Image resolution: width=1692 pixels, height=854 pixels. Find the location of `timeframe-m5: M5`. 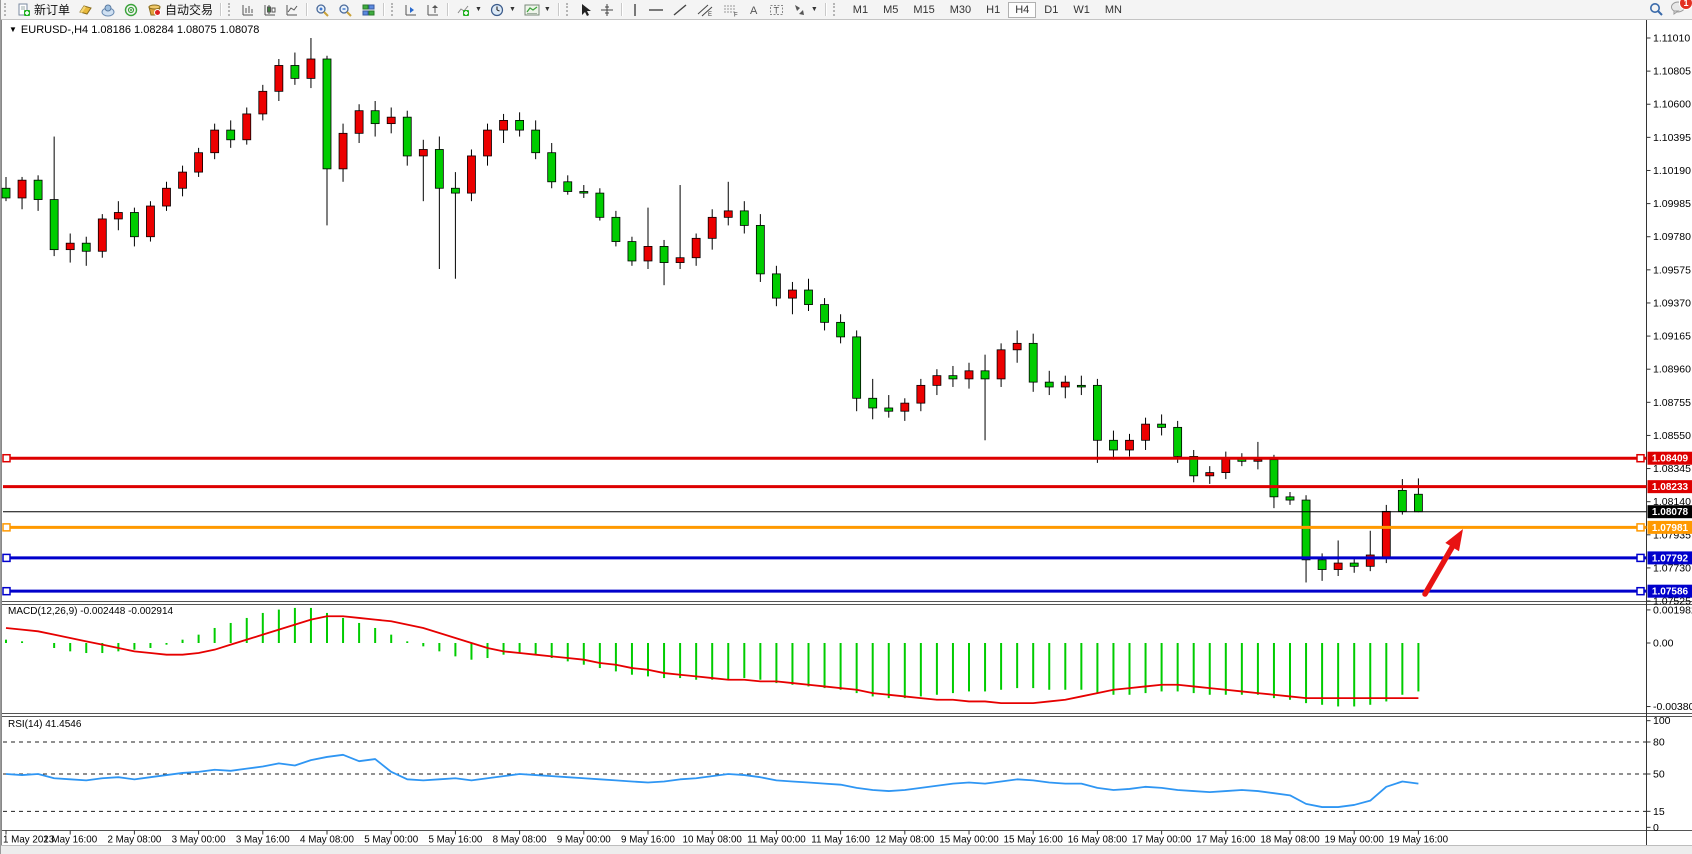

timeframe-m5: M5 is located at coordinates (891, 9).